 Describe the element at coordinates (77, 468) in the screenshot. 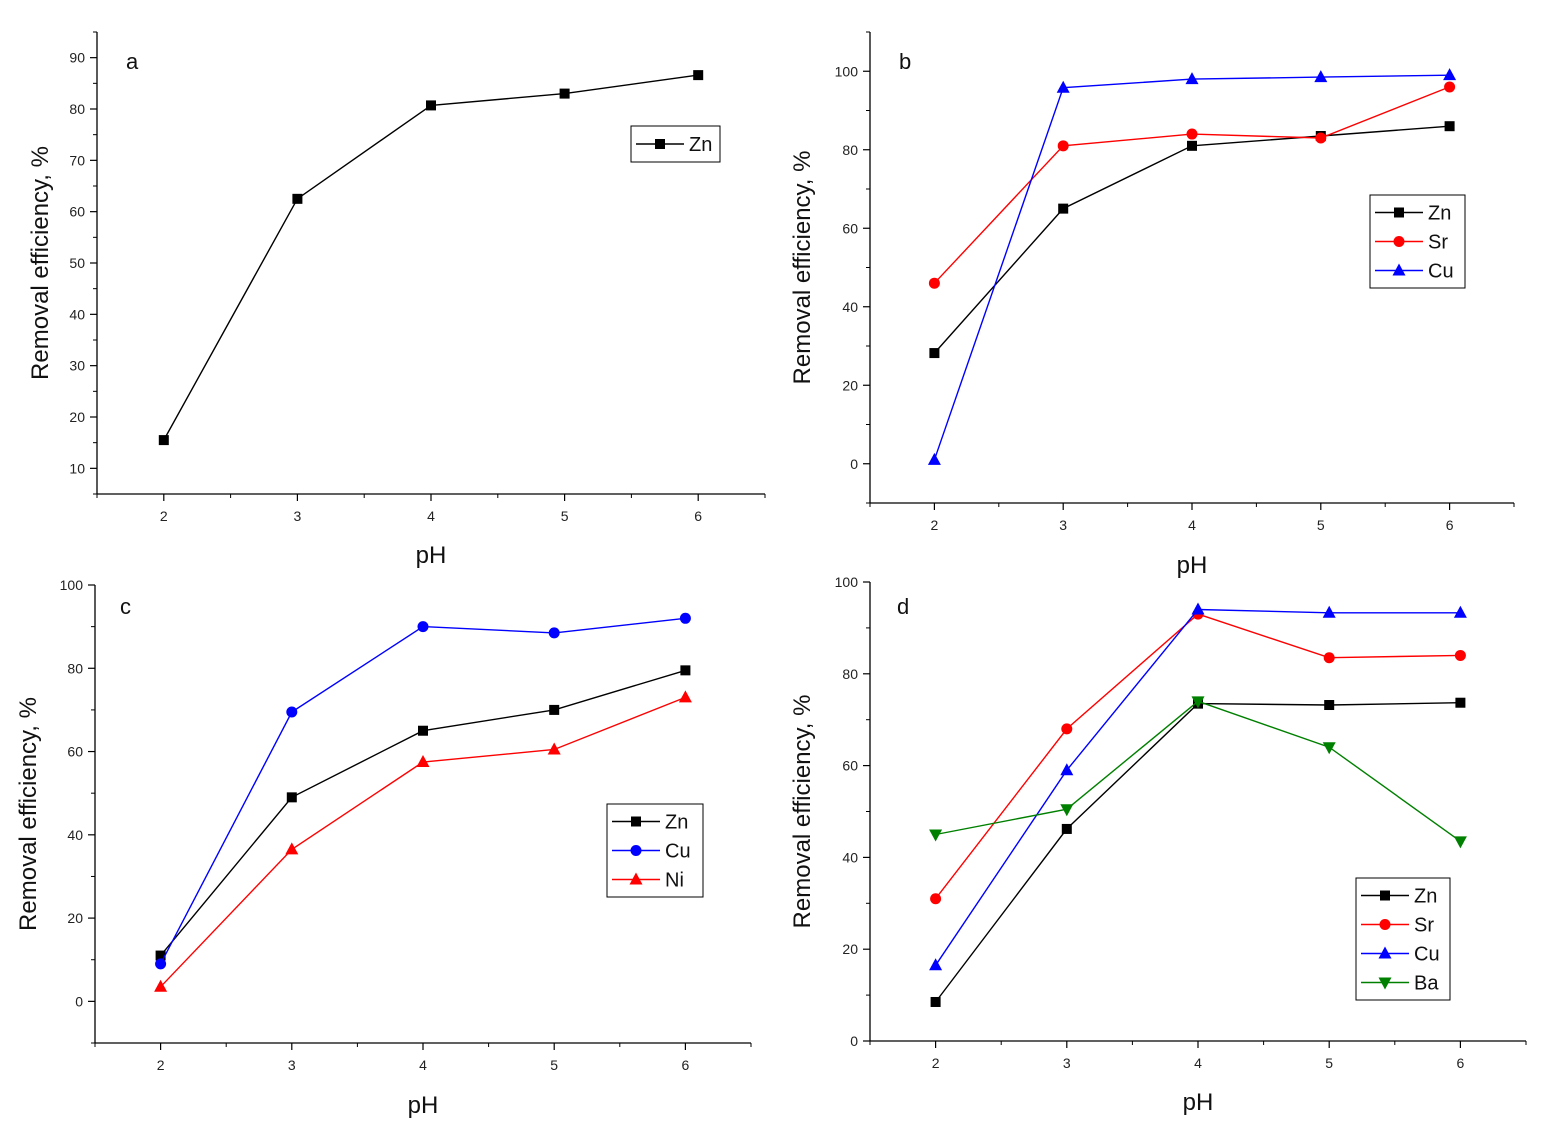

I see `y-tick-label: 10` at that location.